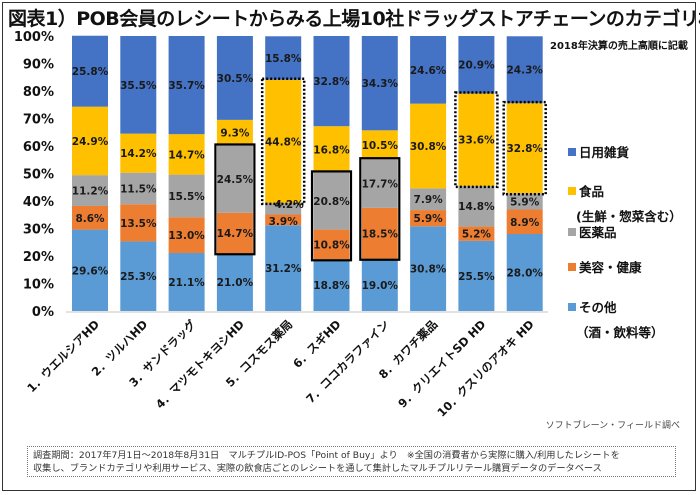 This screenshot has height=495, width=700. I want to click on y-tick-label: 80%, so click(38, 92).